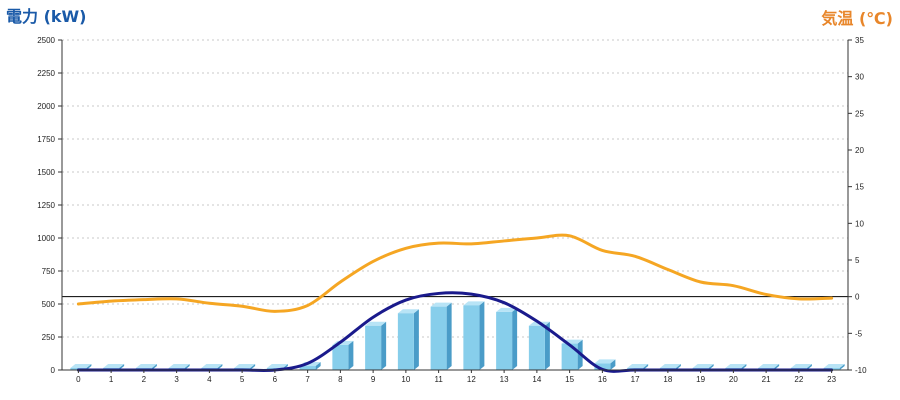 This screenshot has height=400, width=900. Describe the element at coordinates (536, 379) in the screenshot. I see `x-tick-label: 14` at that location.